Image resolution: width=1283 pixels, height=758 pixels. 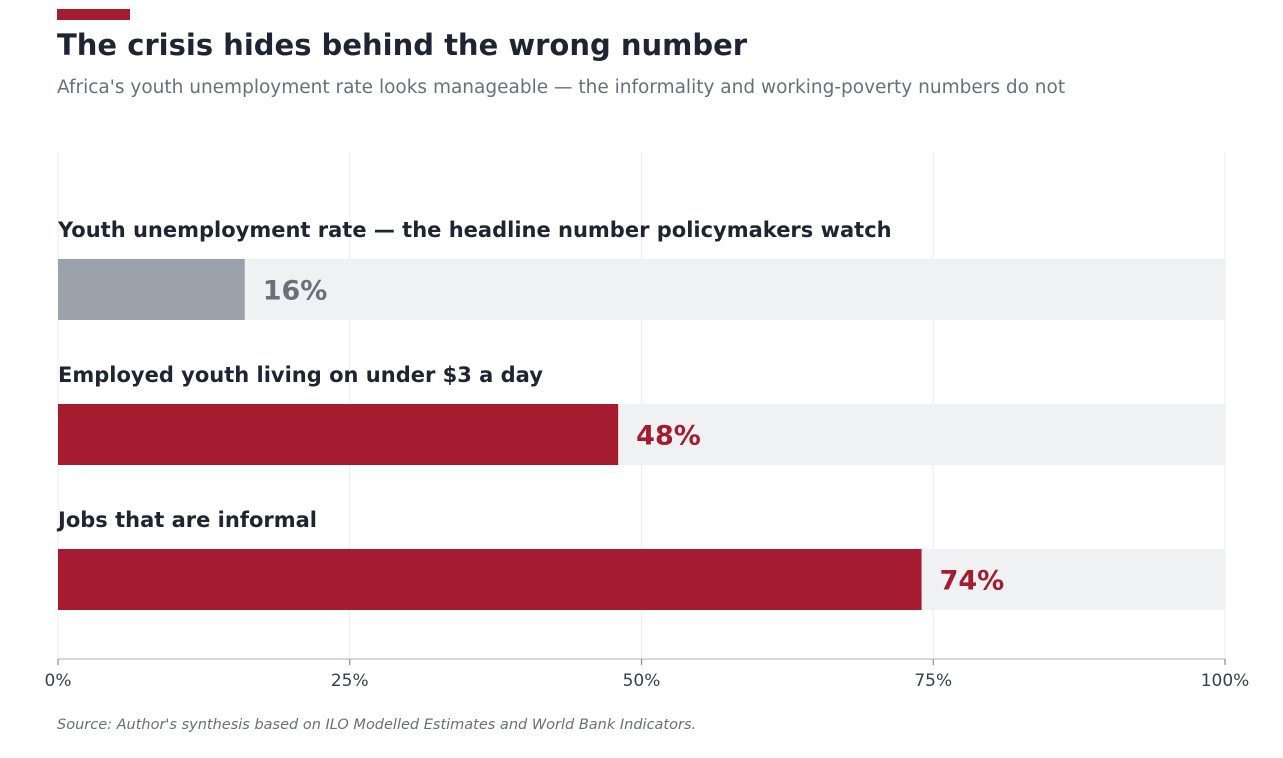 I want to click on bar-track, so click(x=641, y=289).